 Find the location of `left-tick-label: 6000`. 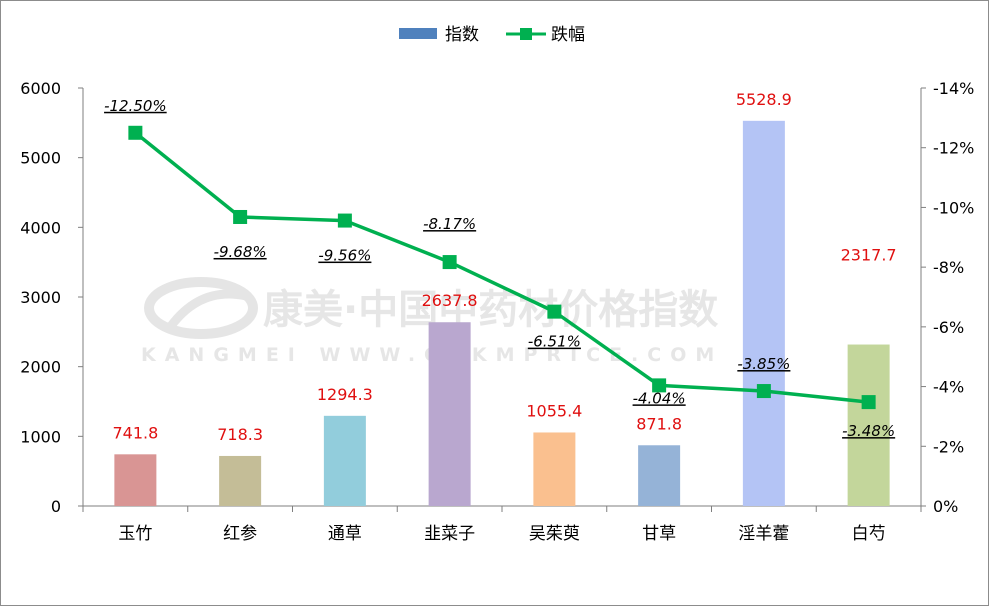

left-tick-label: 6000 is located at coordinates (40, 88).